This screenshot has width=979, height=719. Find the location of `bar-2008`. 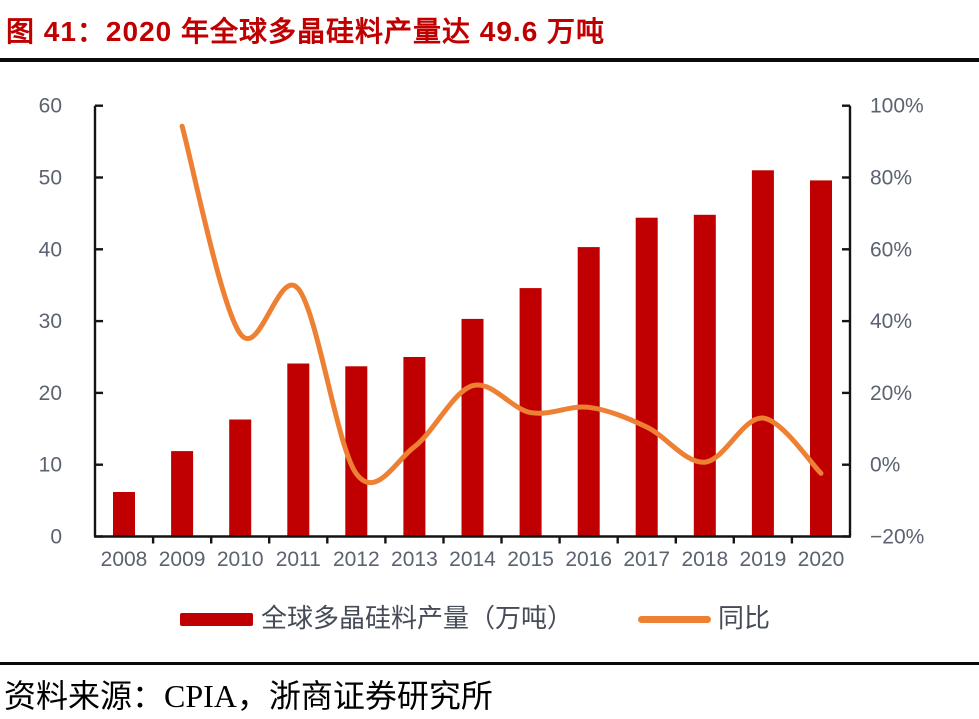

bar-2008 is located at coordinates (124, 514).